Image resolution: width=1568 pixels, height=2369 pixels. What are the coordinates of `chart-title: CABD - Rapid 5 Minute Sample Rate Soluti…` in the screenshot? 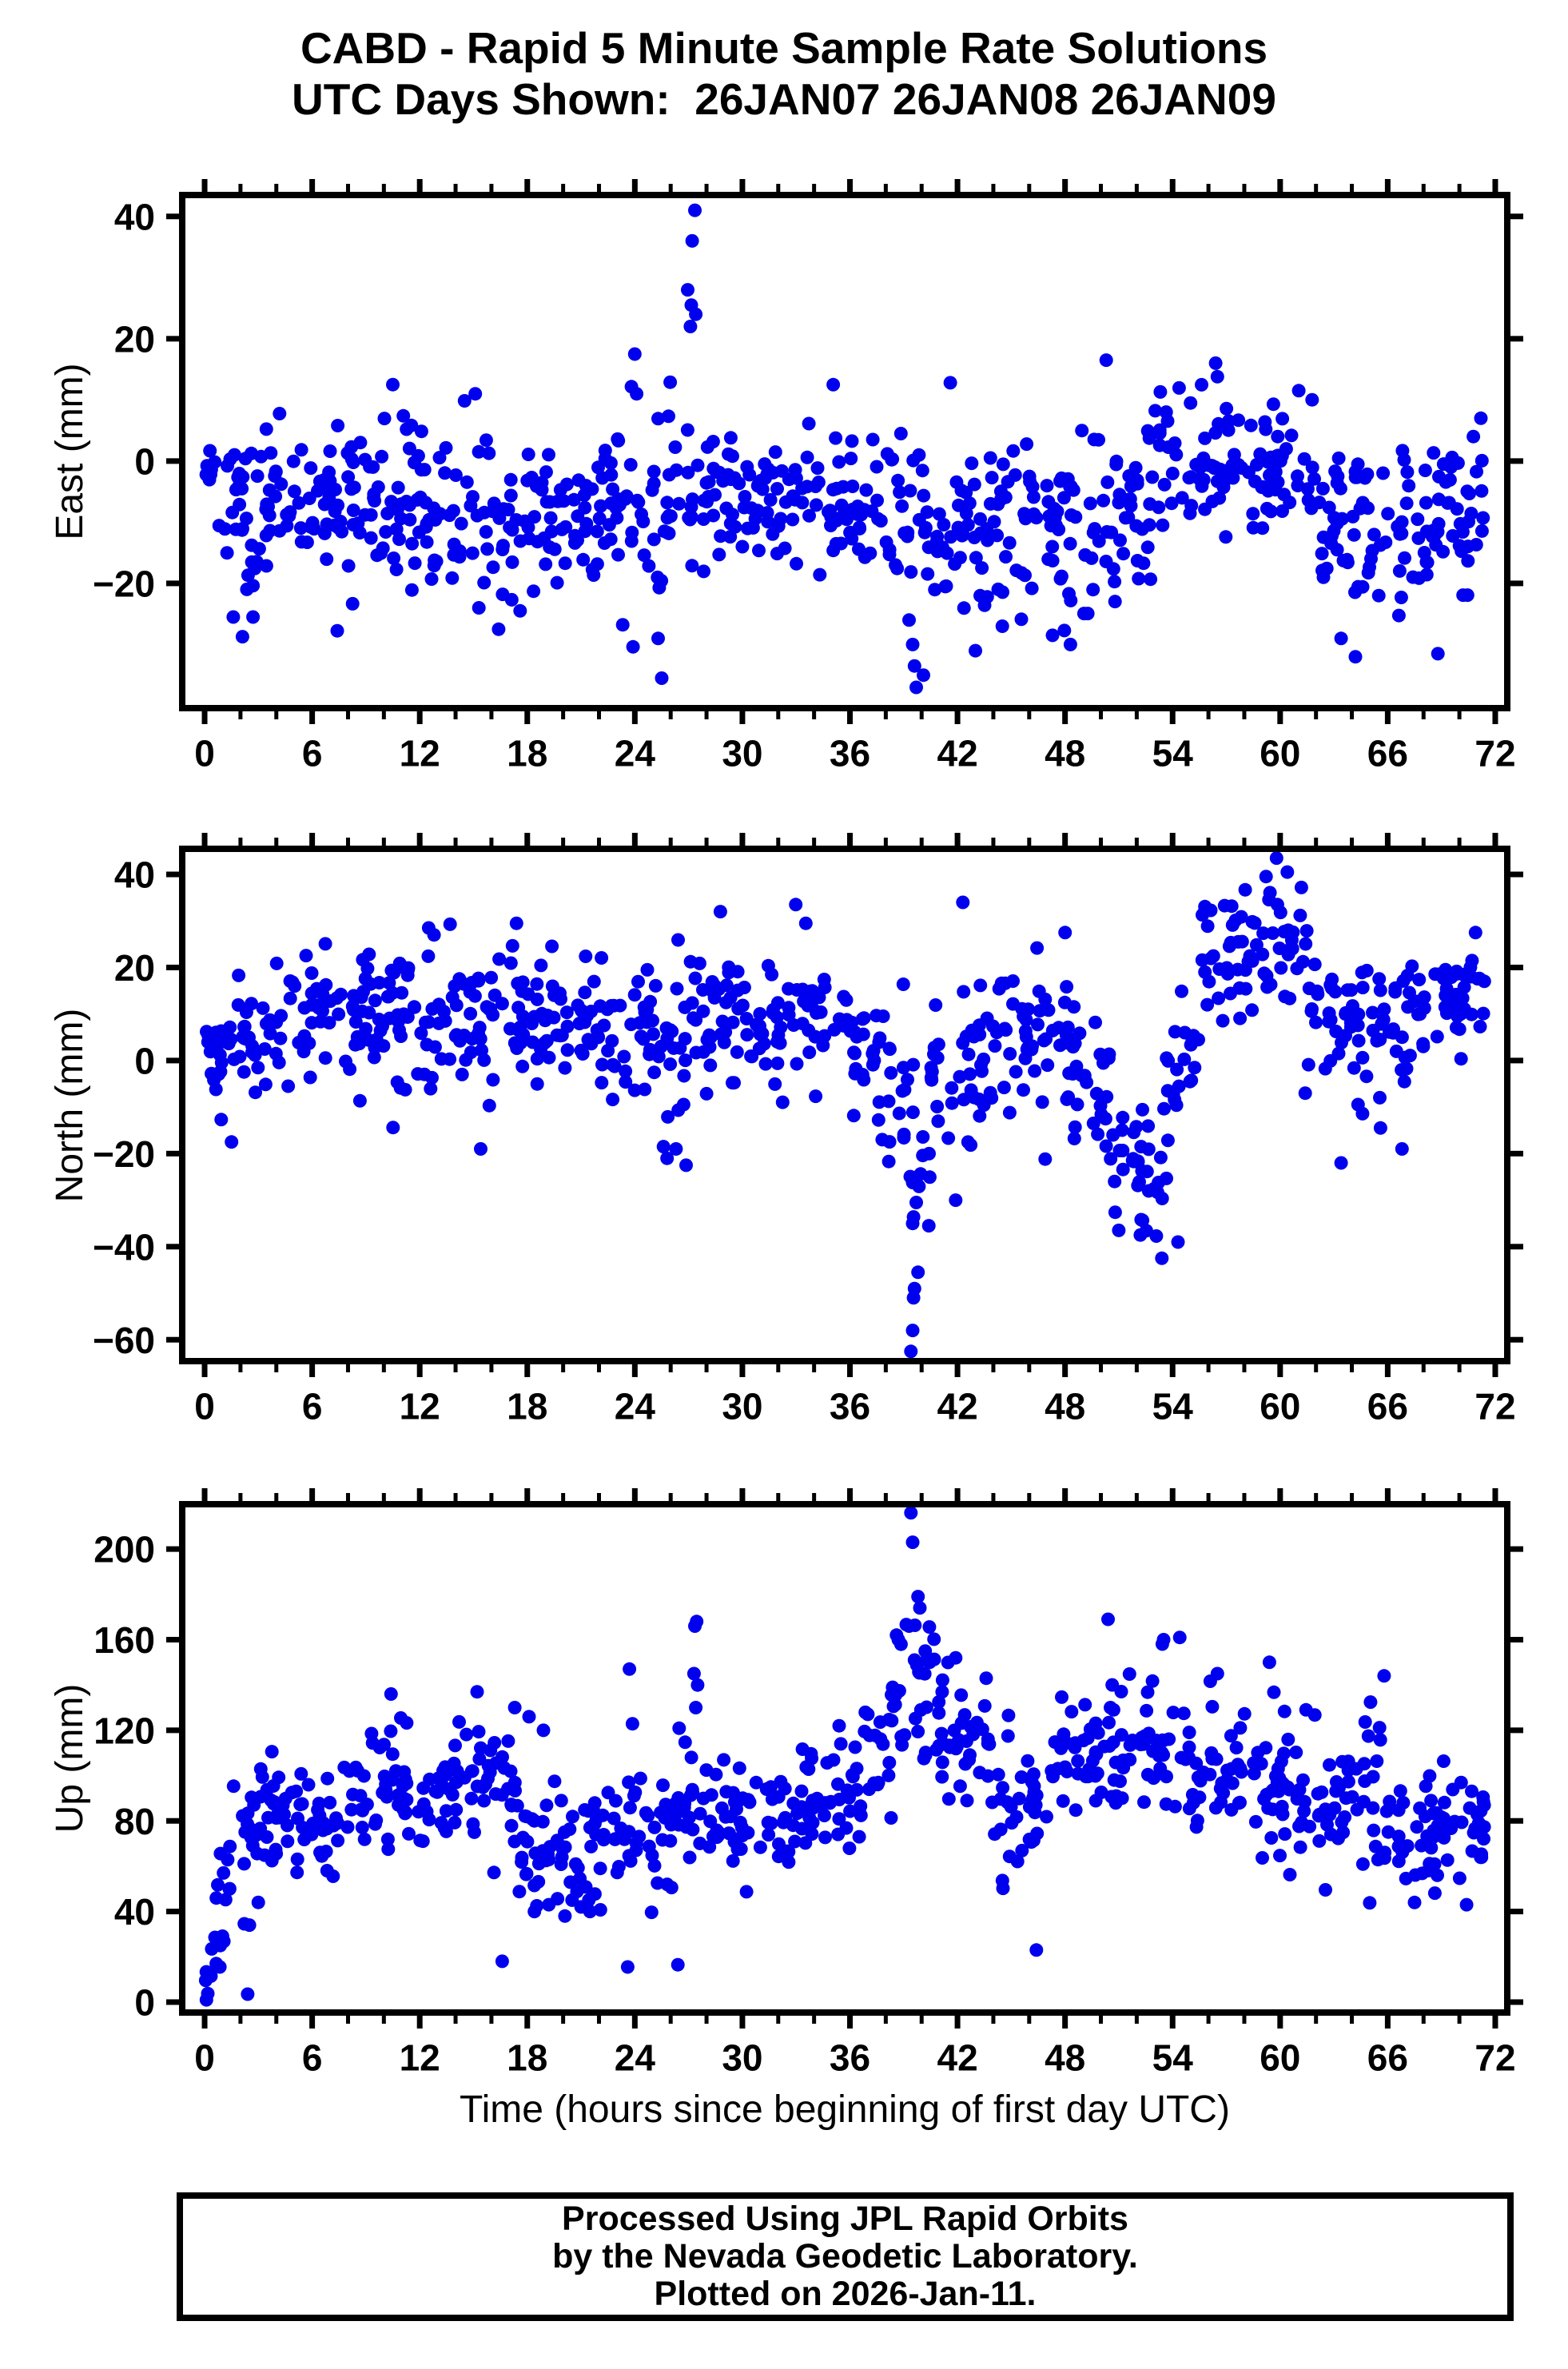 It's located at (784, 48).